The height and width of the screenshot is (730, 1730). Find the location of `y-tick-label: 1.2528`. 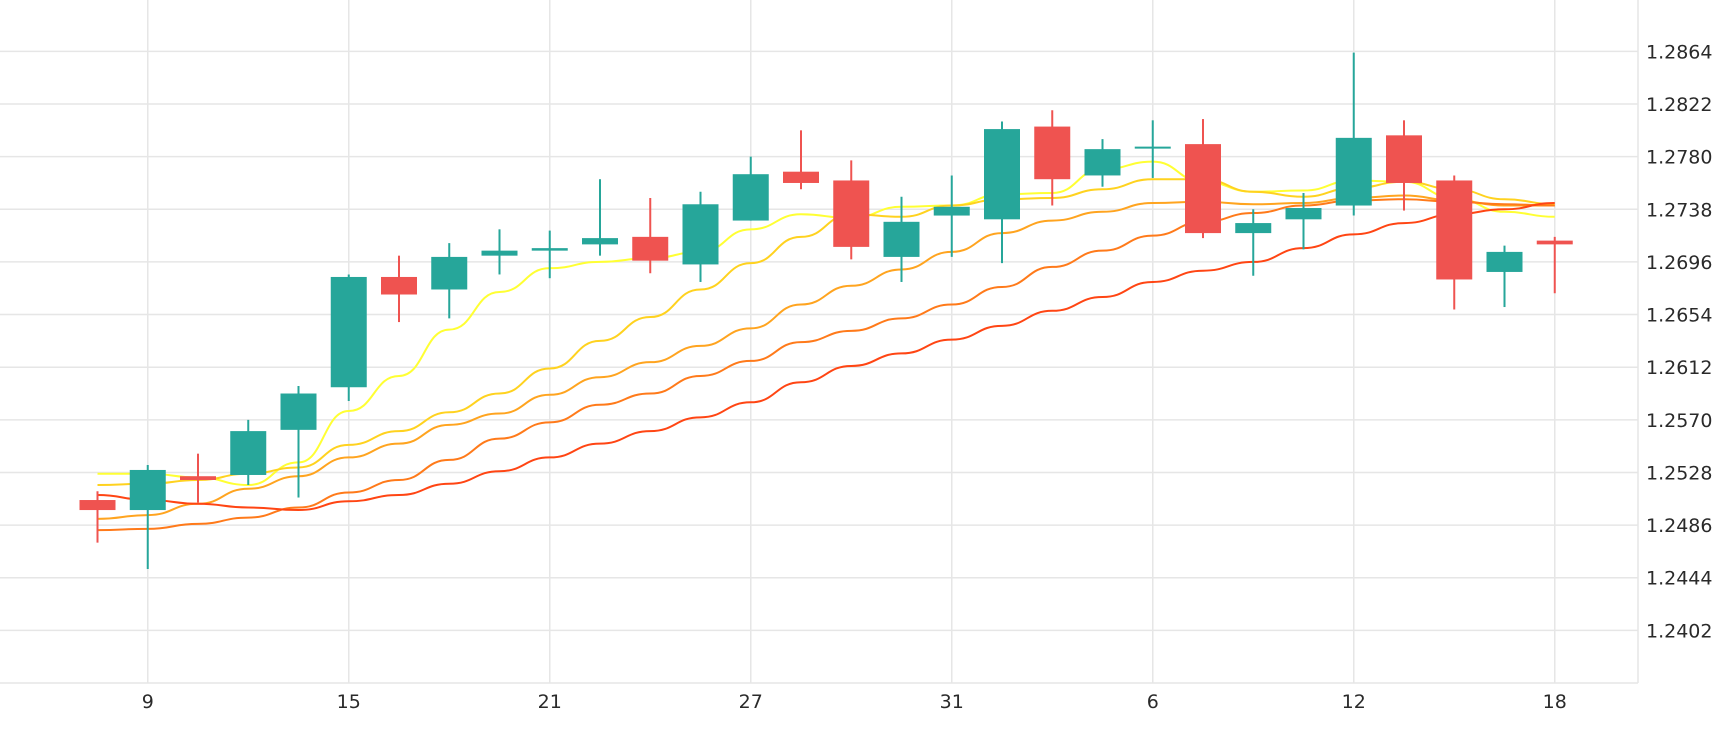

y-tick-label: 1.2528 is located at coordinates (1679, 473).